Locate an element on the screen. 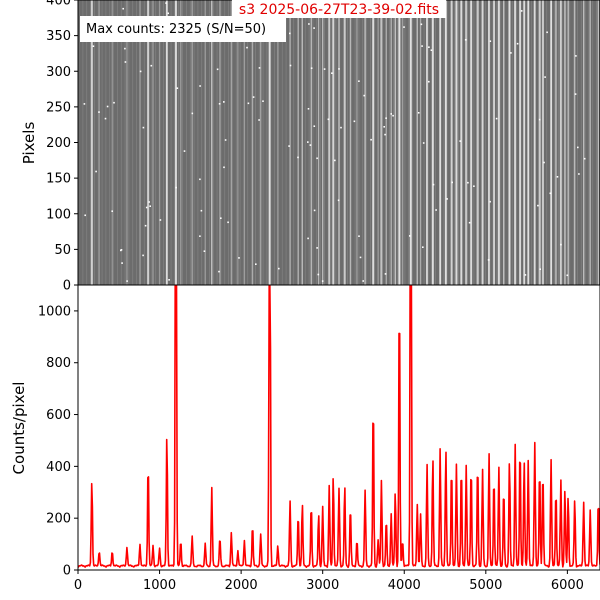  x-tick-label: 2000 is located at coordinates (241, 585).